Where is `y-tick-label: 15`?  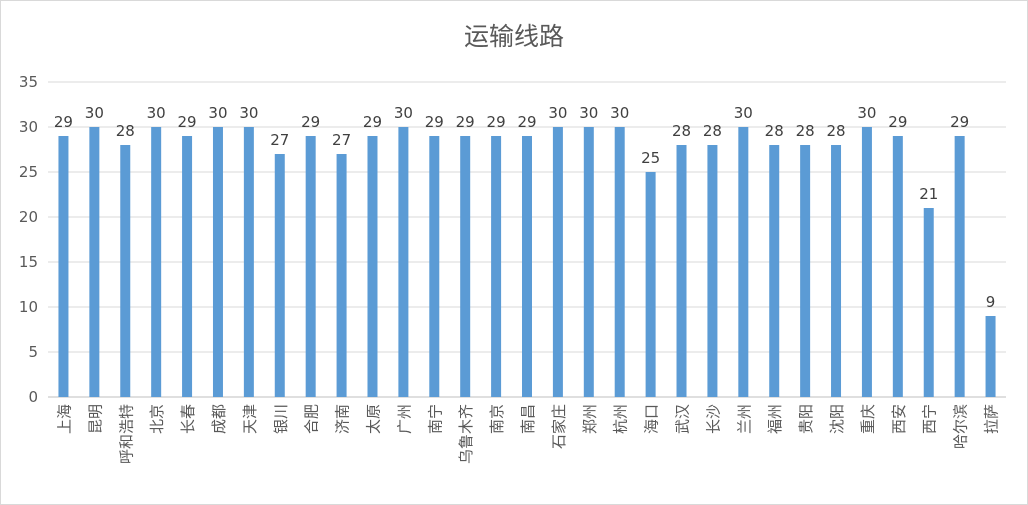 y-tick-label: 15 is located at coordinates (28, 262).